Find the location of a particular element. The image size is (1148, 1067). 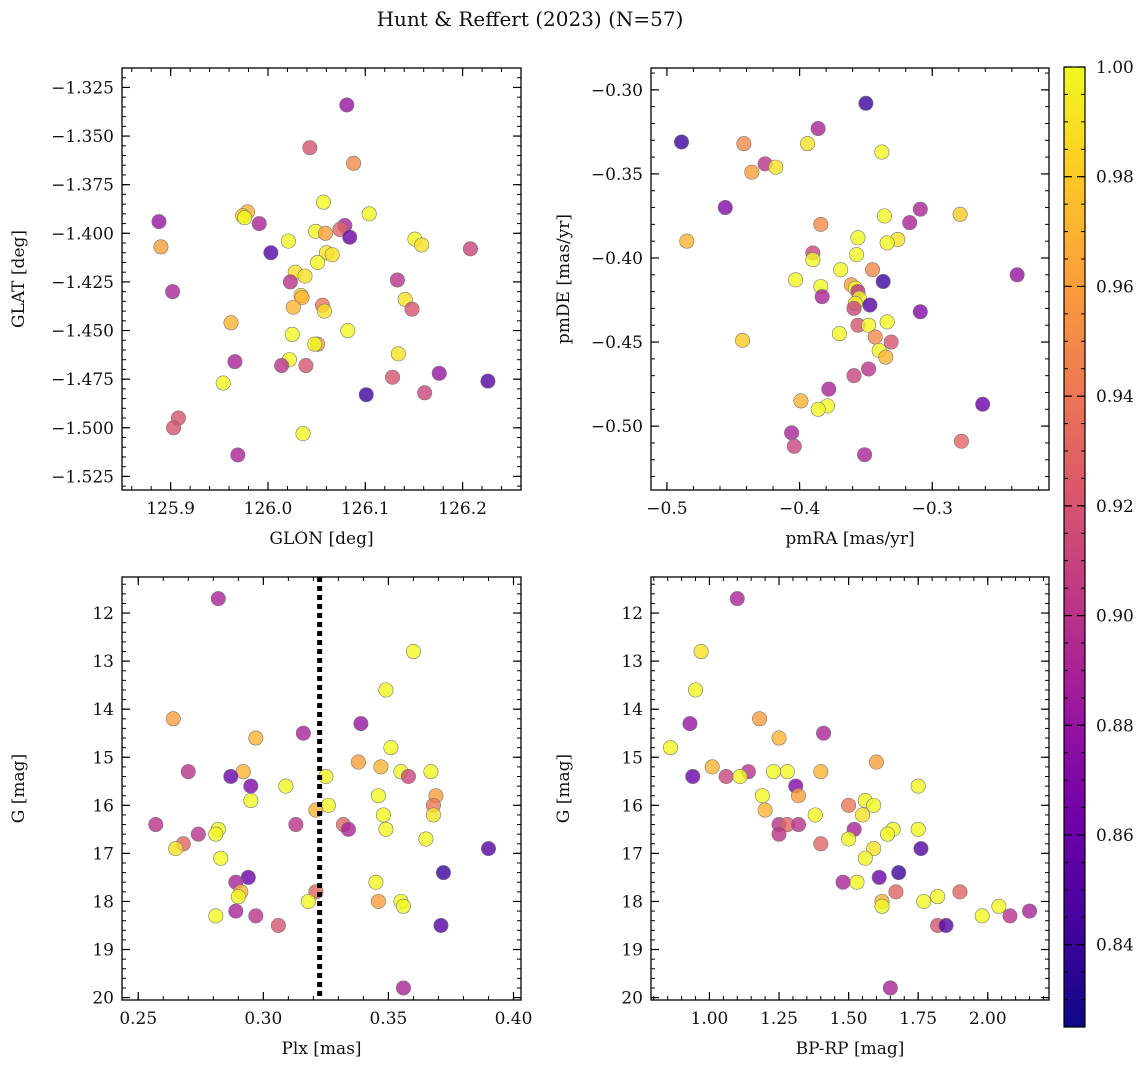

x-tick-label: 1.50 is located at coordinates (849, 1019).